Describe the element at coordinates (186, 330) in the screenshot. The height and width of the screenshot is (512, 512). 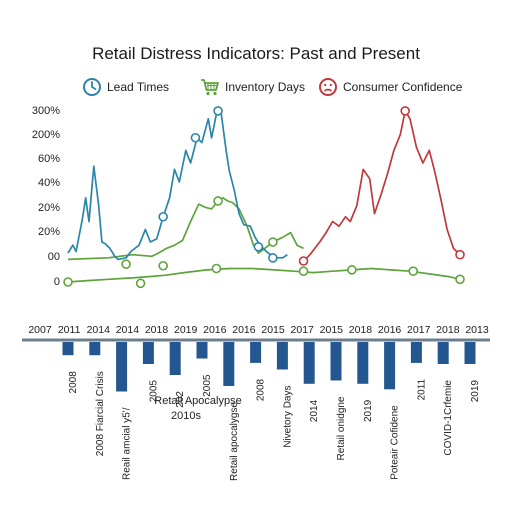
I see `timeline-year-label: 2019` at that location.